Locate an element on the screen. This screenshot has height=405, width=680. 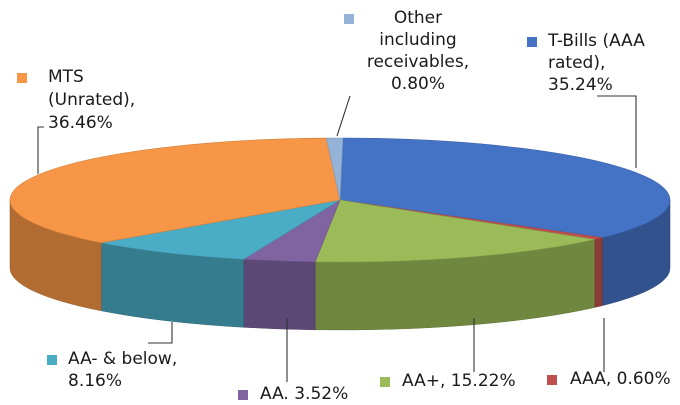
data-label-mts-unrated: MTS is located at coordinates (66, 77).